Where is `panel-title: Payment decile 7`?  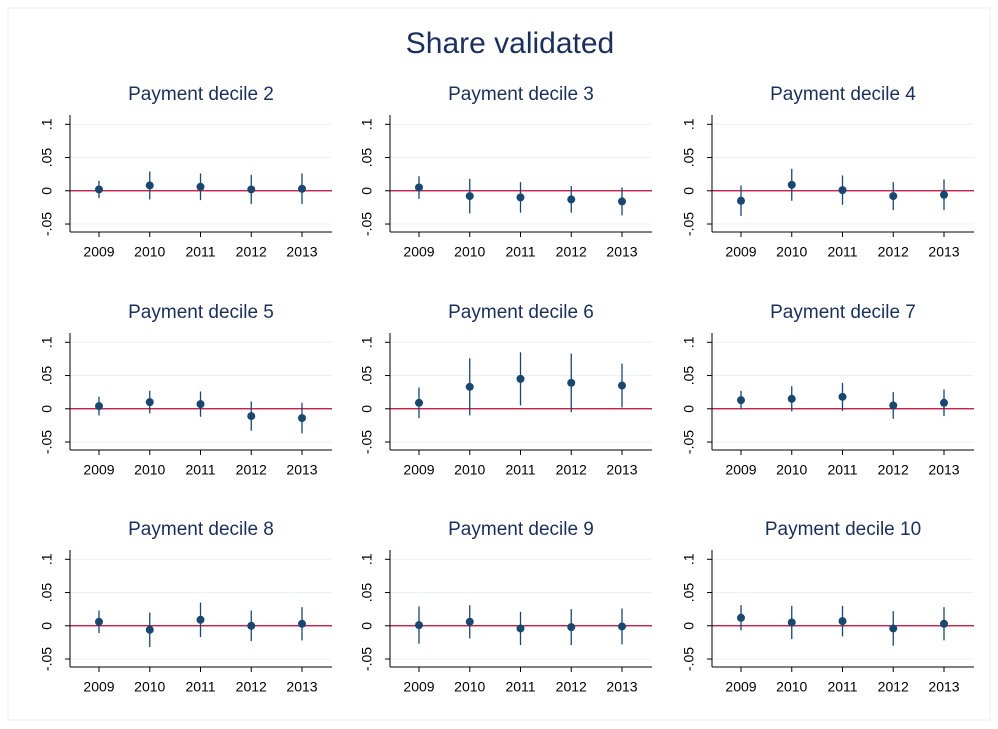 panel-title: Payment decile 7 is located at coordinates (843, 312).